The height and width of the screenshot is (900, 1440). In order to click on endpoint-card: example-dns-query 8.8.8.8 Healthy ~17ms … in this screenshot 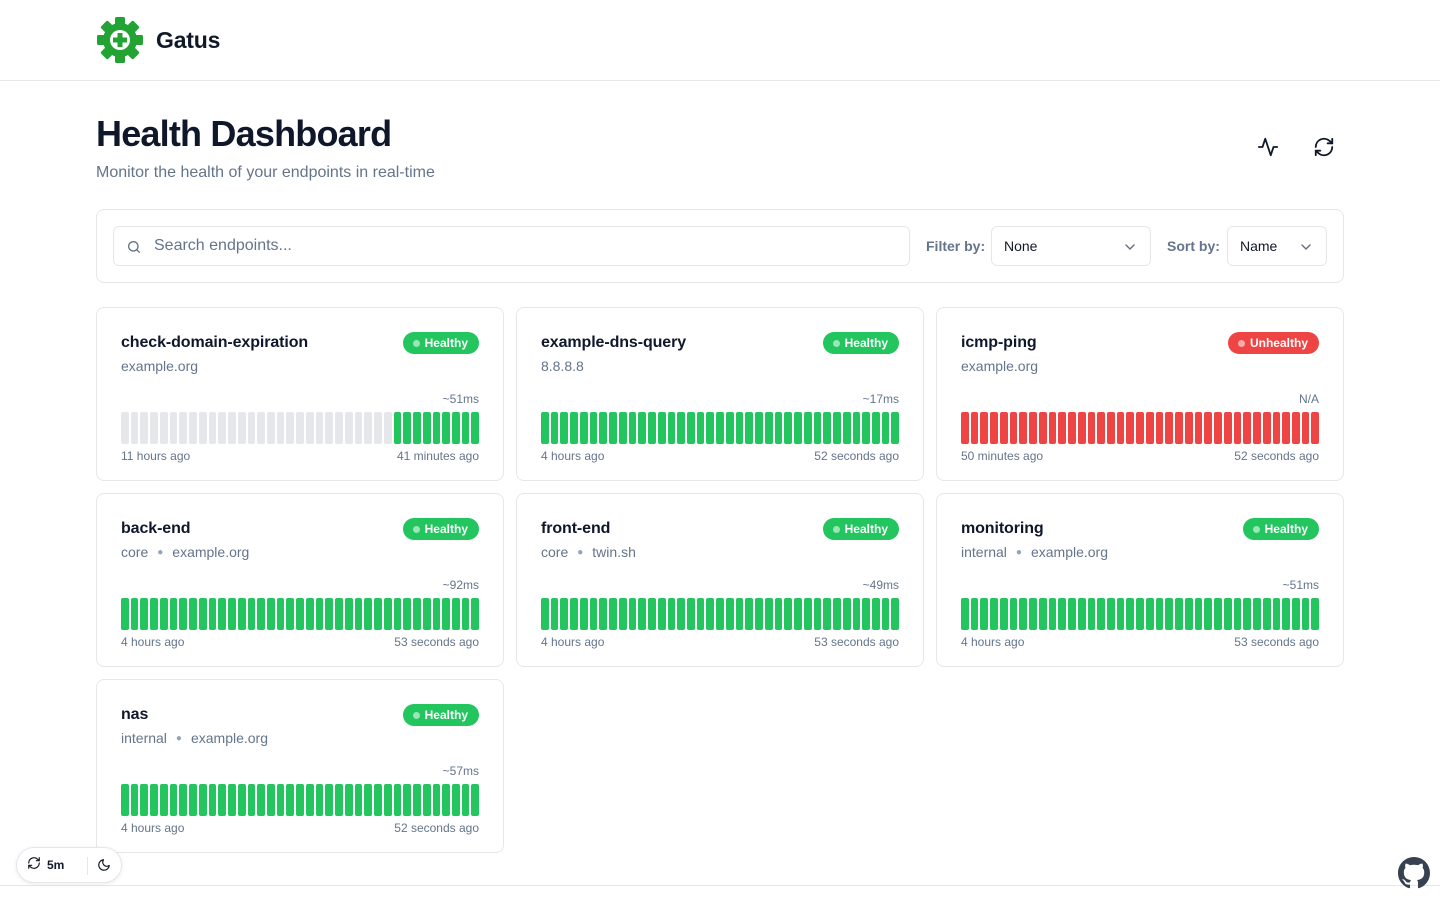, I will do `click(720, 394)`.